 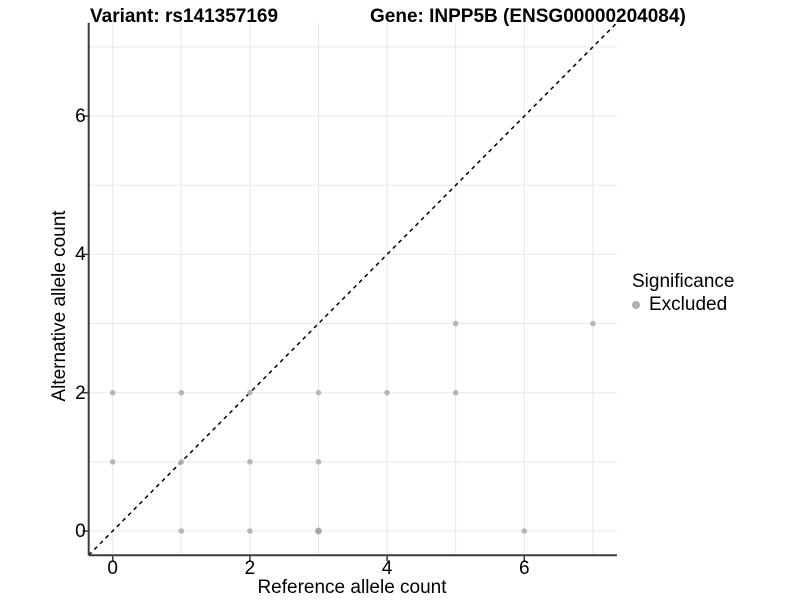 What do you see at coordinates (80, 393) in the screenshot?
I see `y-tick-label: 2` at bounding box center [80, 393].